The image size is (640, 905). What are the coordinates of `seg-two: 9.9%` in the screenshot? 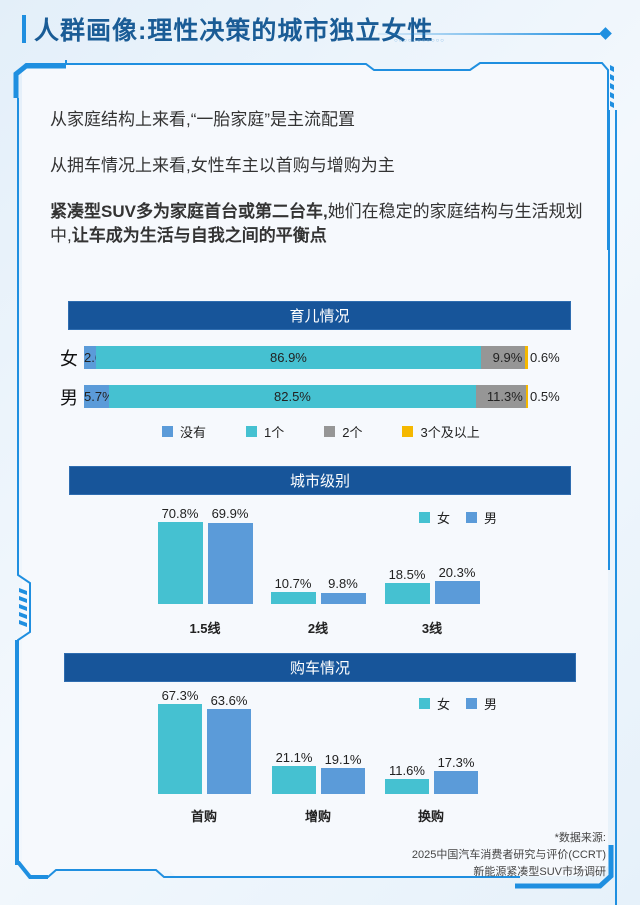 It's located at (503, 357).